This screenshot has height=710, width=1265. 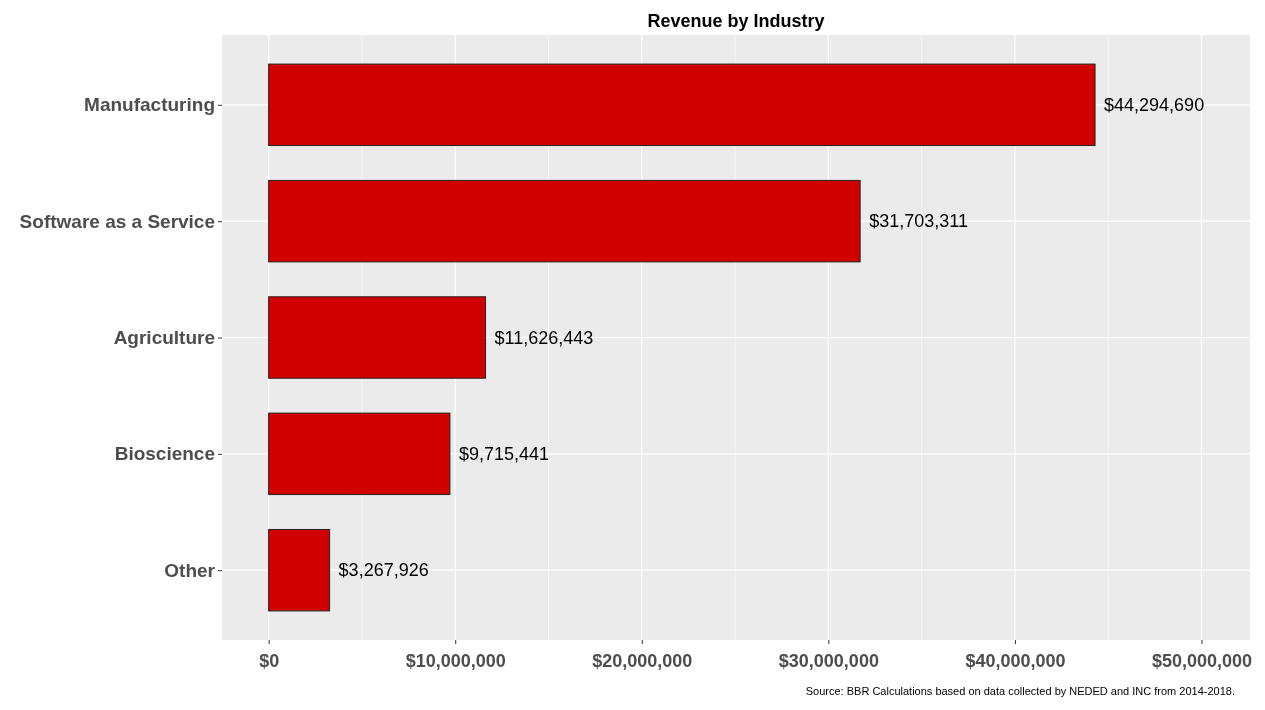 I want to click on x-tick-label: $30,000,000, so click(x=828, y=660).